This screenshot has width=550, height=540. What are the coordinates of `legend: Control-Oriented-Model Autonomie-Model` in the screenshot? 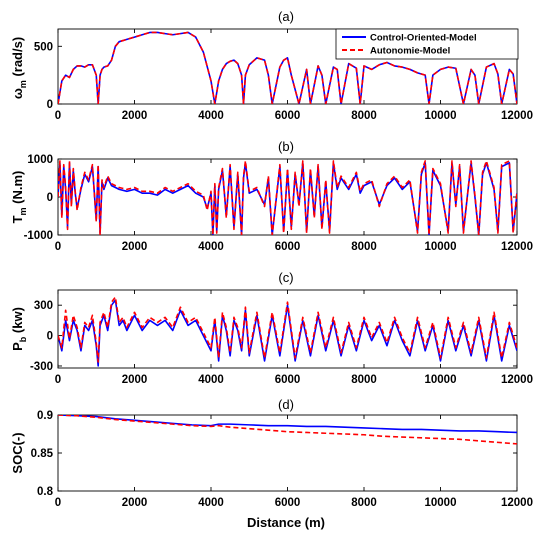 It's located at (427, 44).